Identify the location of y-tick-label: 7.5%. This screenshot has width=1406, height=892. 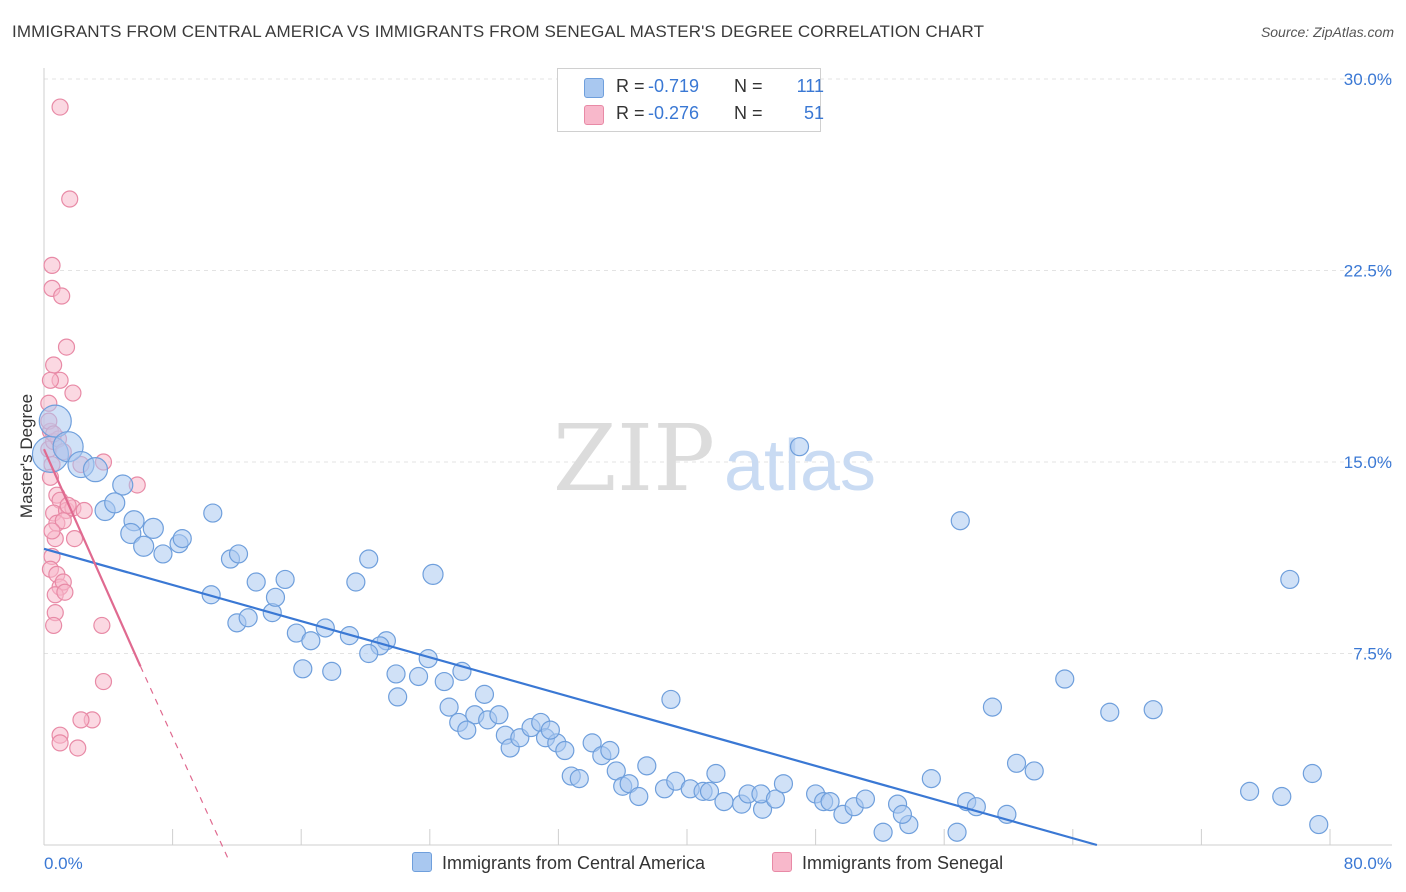
(1372, 654).